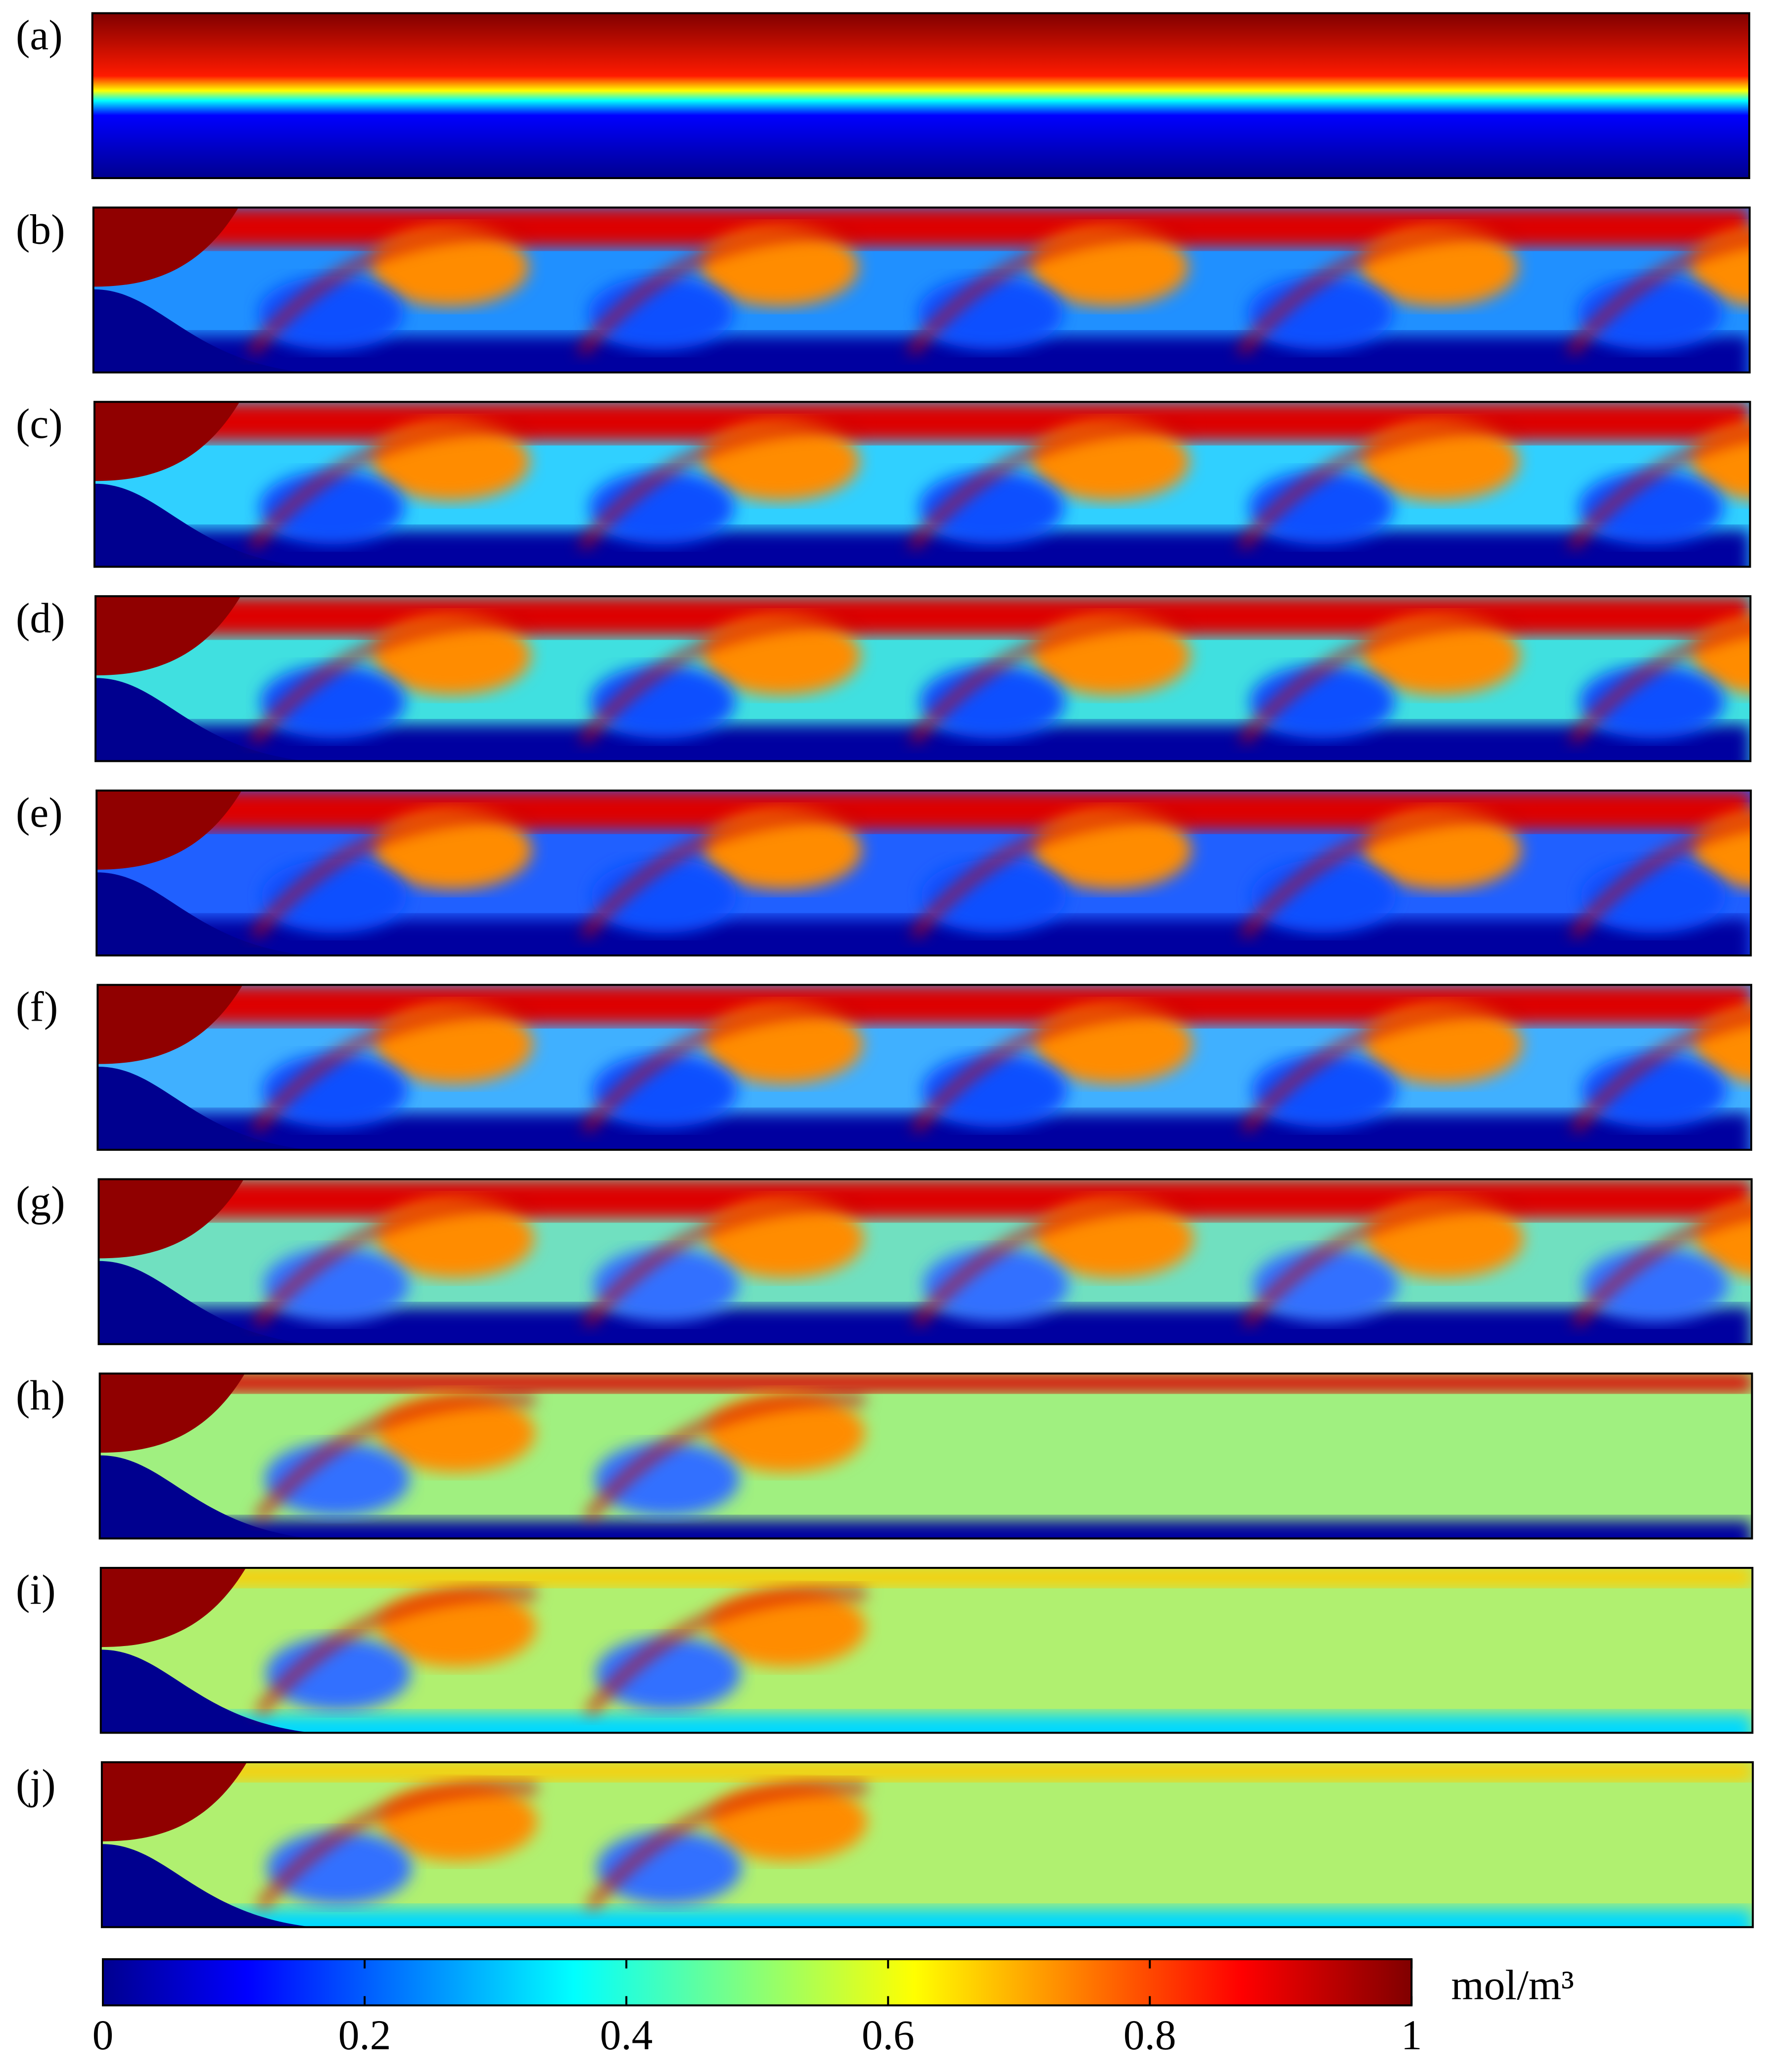 This screenshot has height=2072, width=1773. I want to click on colorbar: mol/m³ 0 0.2 0.4 0.6 0.8 1, so click(834, 2008).